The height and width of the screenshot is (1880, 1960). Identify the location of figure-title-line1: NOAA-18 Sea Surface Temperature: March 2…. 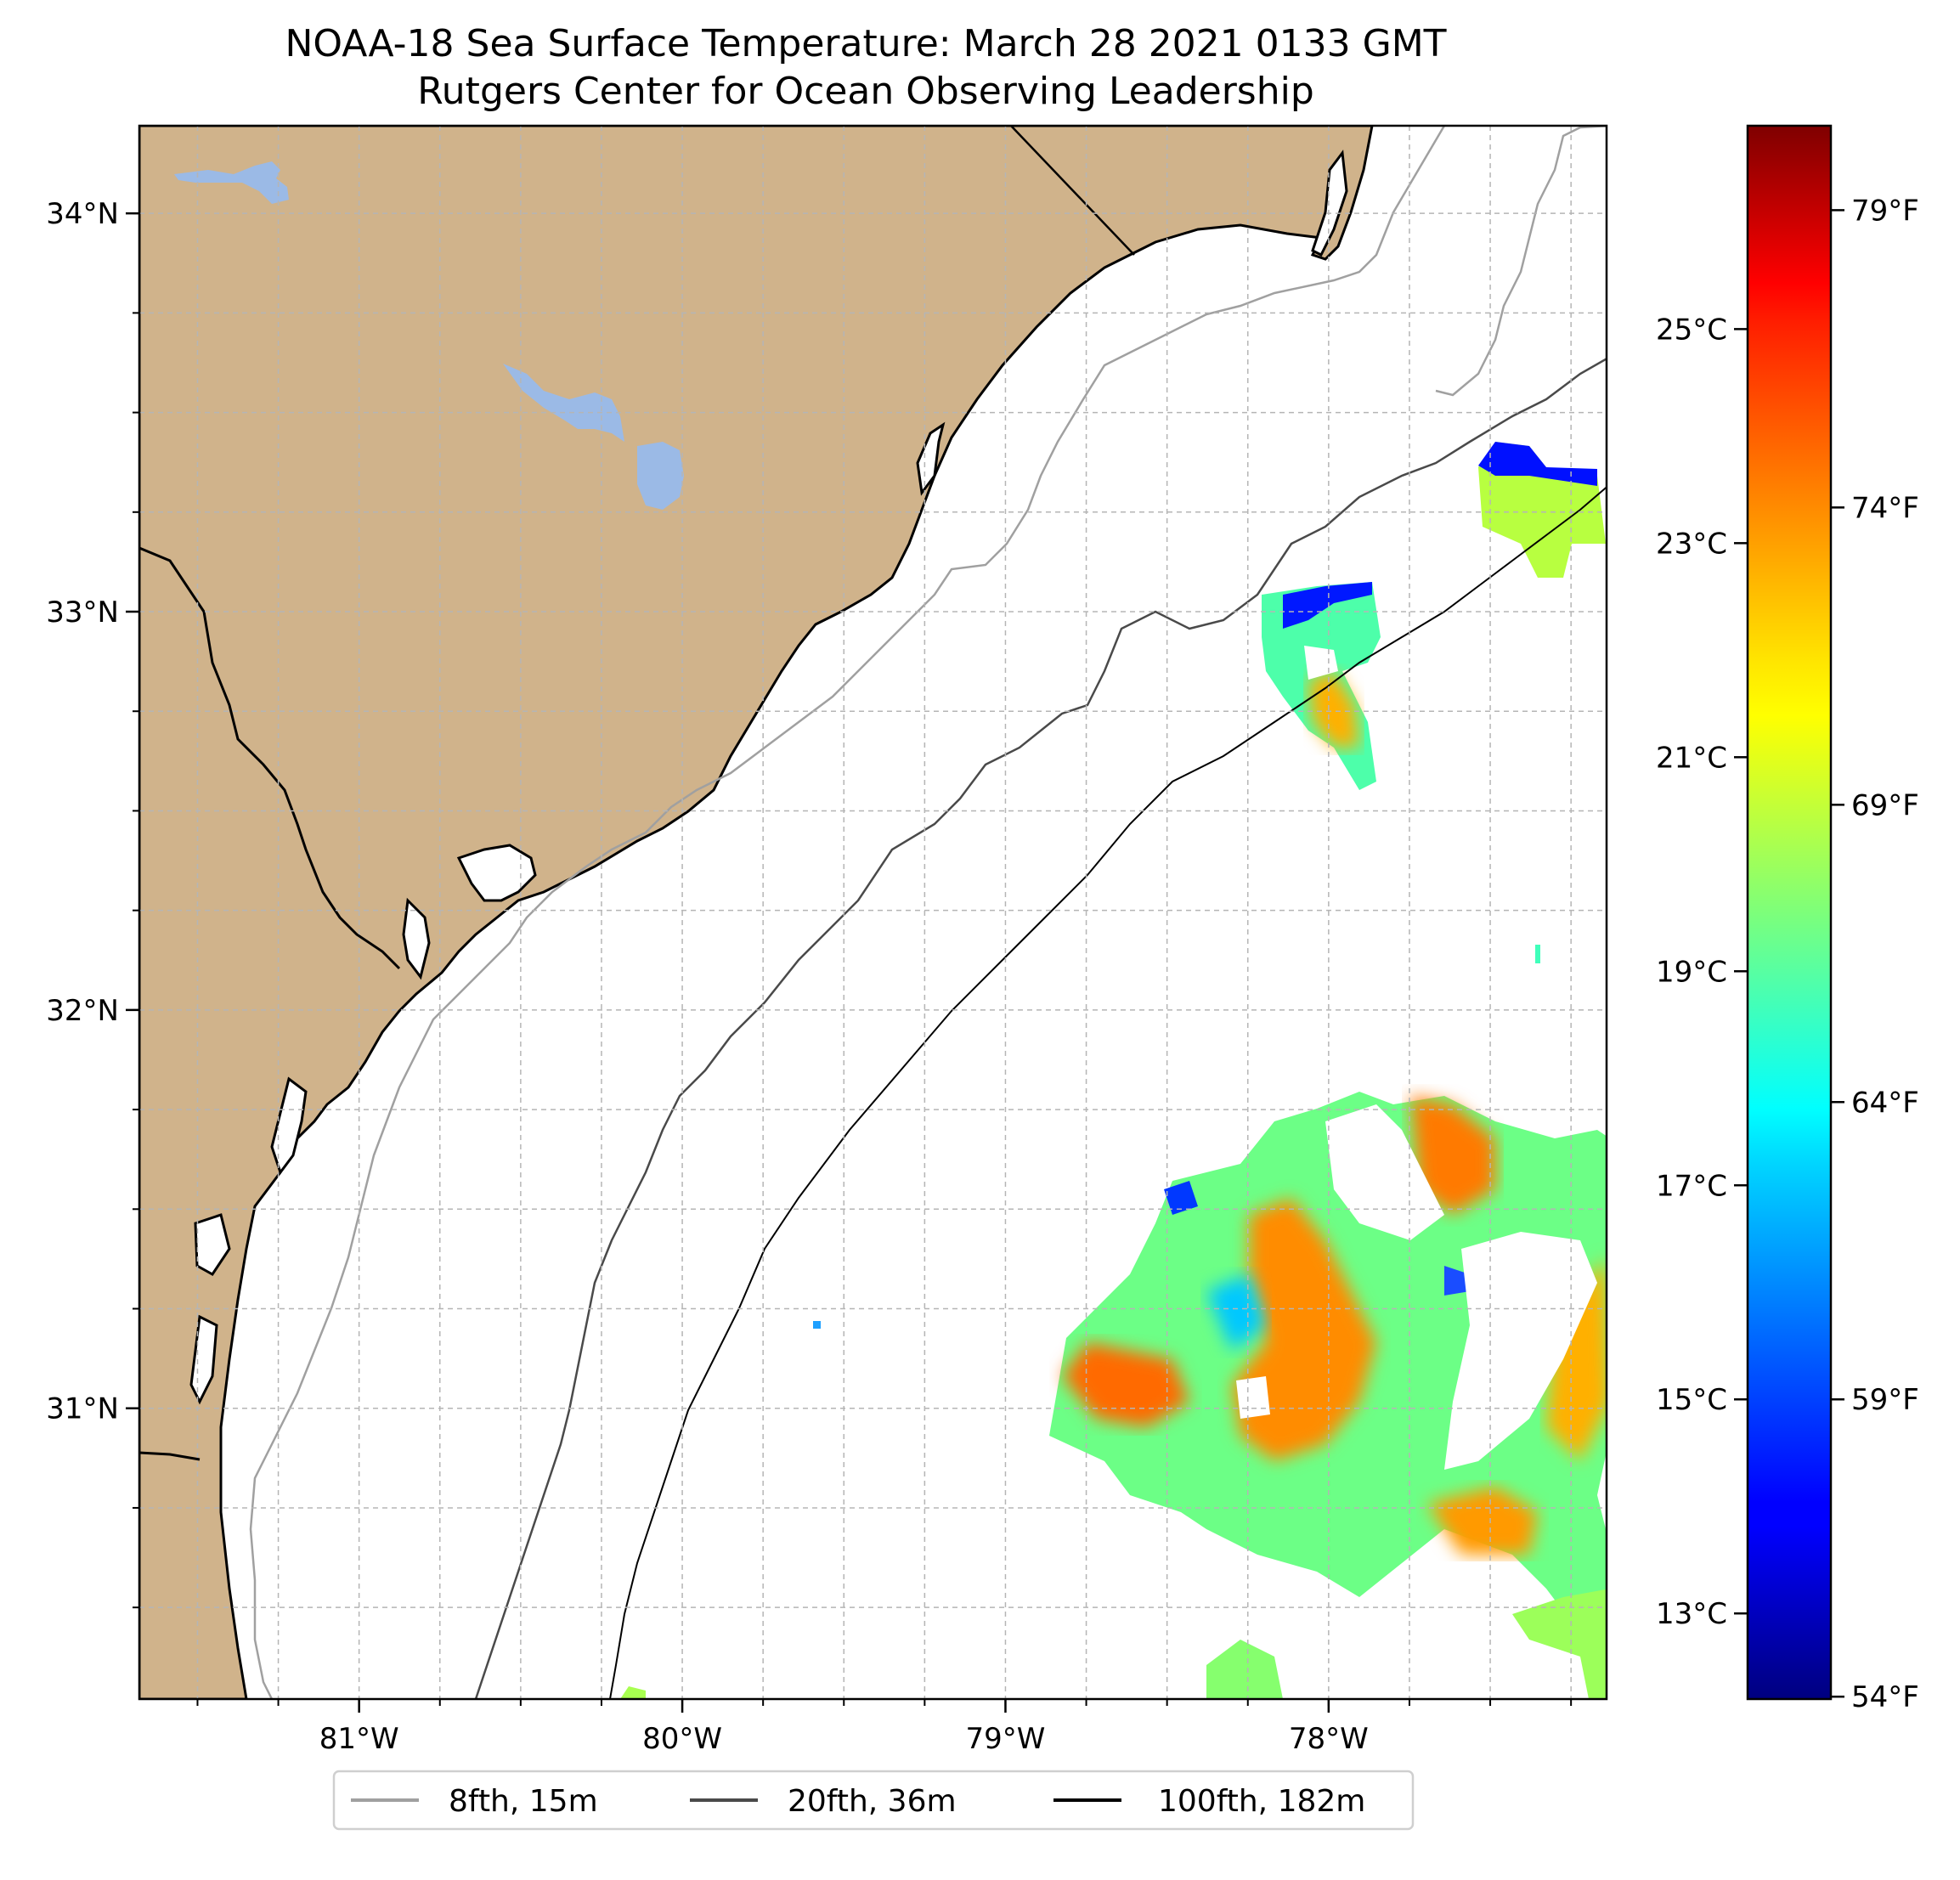
(866, 44).